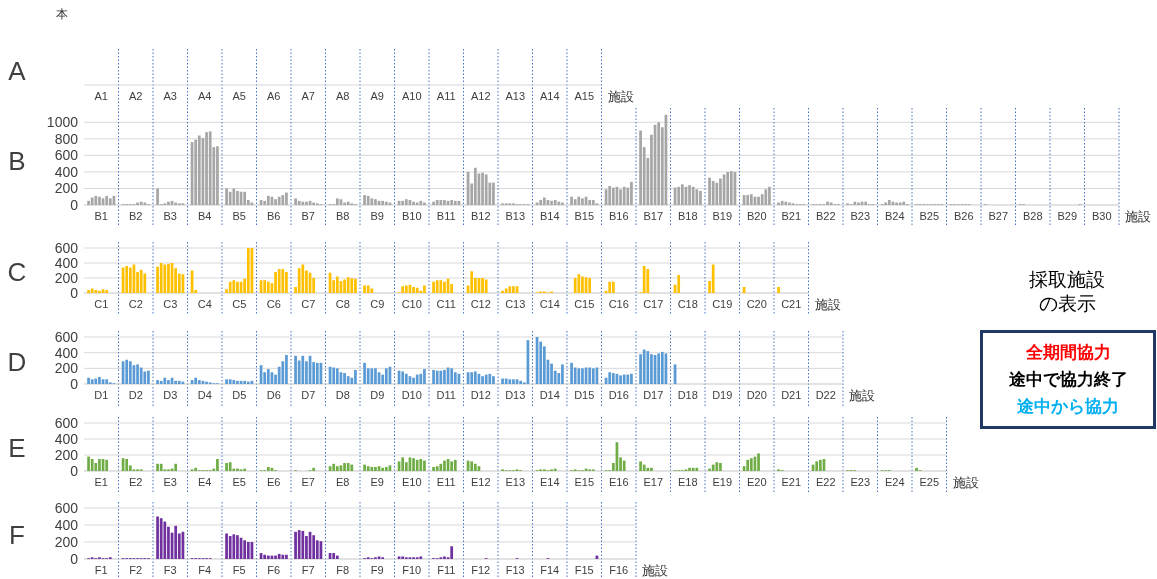 The width and height of the screenshot is (1157, 579). Describe the element at coordinates (274, 482) in the screenshot. I see `x-tick-label: E6` at that location.